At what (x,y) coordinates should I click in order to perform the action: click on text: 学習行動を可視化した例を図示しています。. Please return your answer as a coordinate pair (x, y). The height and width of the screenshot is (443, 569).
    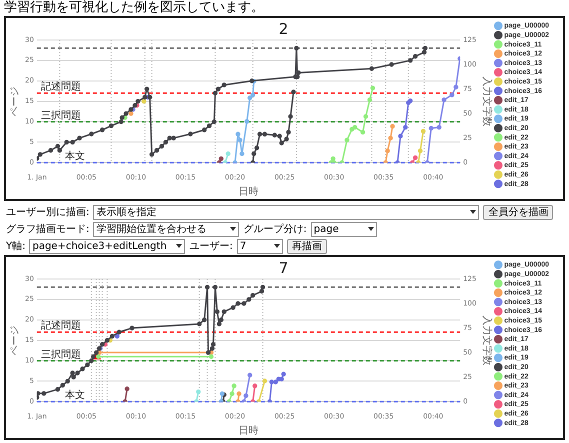
    Looking at the image, I should click on (134, 8).